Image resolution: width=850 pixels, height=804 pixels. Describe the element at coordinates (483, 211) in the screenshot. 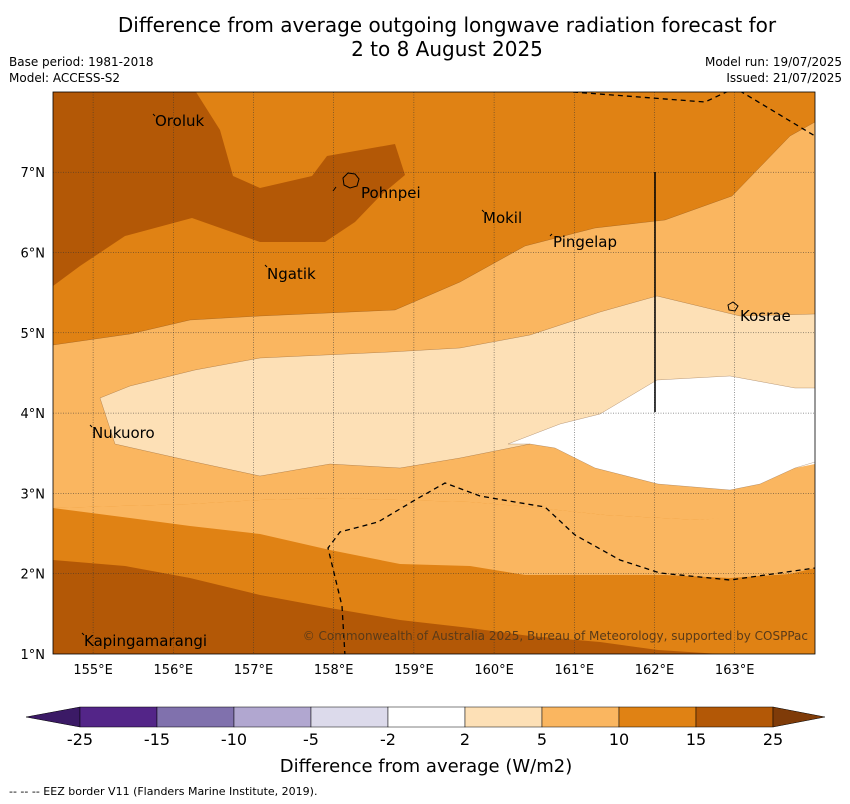

I see `mokil-mark` at that location.